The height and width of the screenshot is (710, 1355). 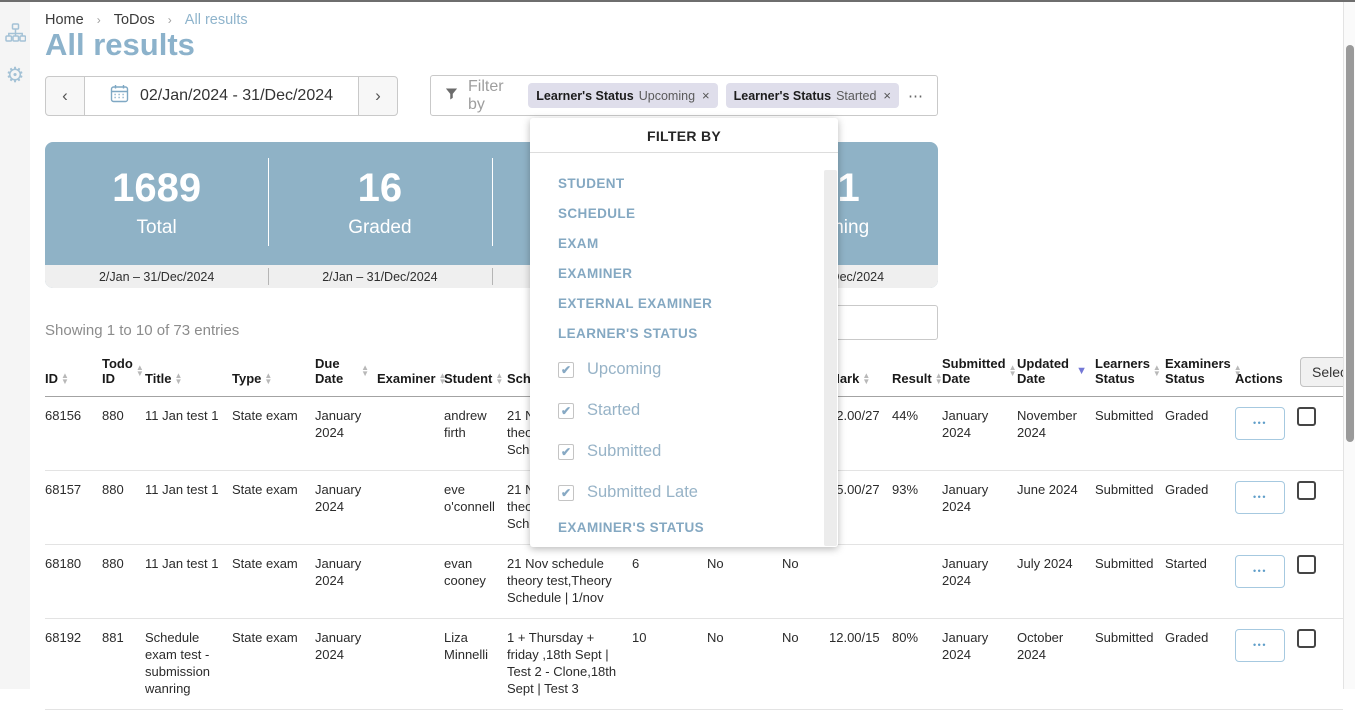 What do you see at coordinates (1266, 373) in the screenshot?
I see `column-header: Actions` at bounding box center [1266, 373].